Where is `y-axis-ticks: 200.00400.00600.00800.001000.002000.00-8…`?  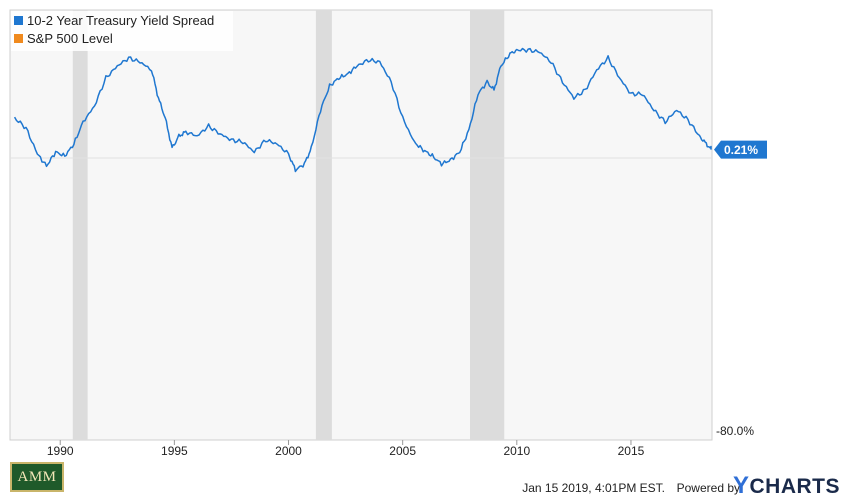 y-axis-ticks: 200.00400.00600.00800.001000.002000.00-8… is located at coordinates (735, 431).